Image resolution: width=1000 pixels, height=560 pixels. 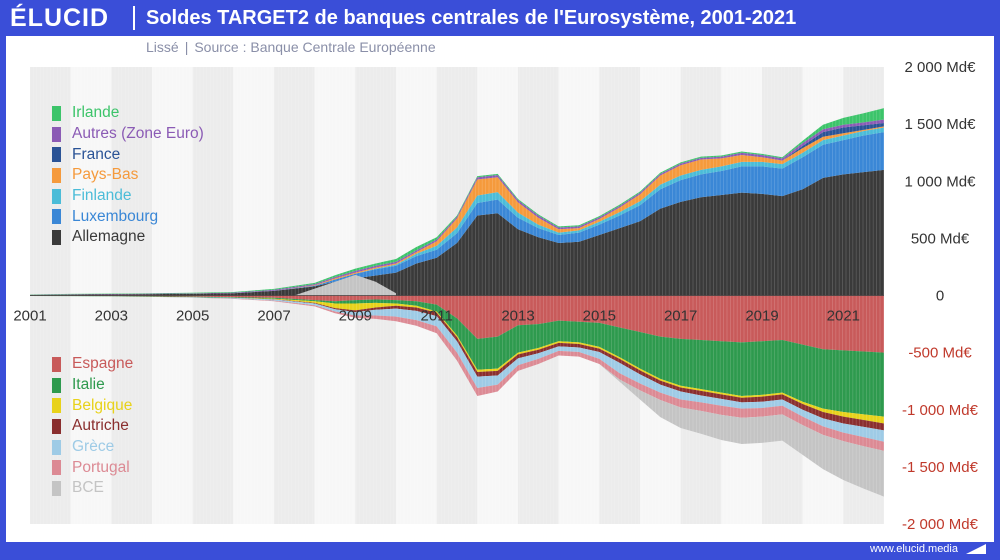 I want to click on legend-label: Irlande, so click(x=96, y=113).